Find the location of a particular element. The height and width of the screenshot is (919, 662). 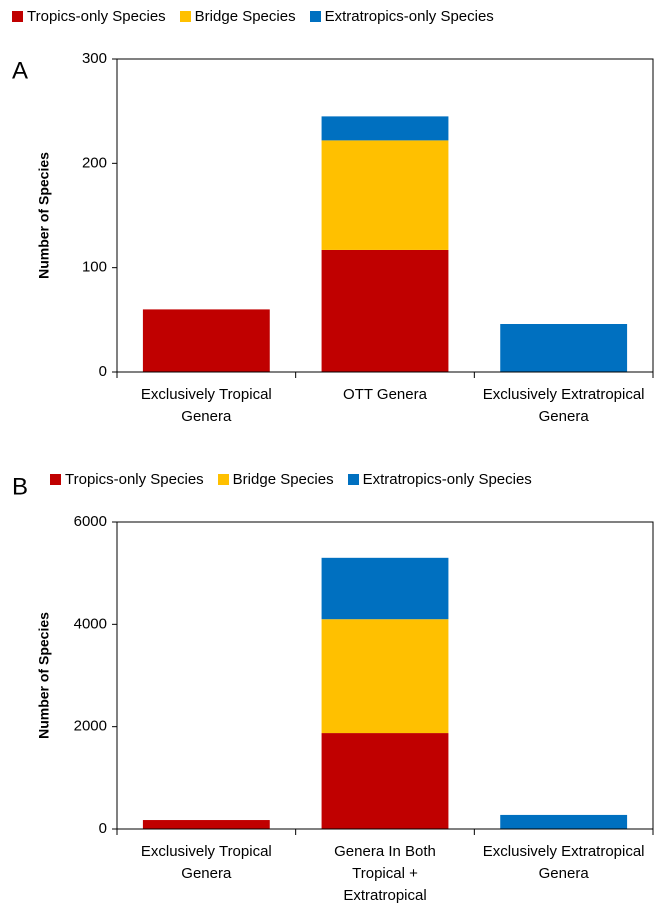

panel-label: B is located at coordinates (20, 486).